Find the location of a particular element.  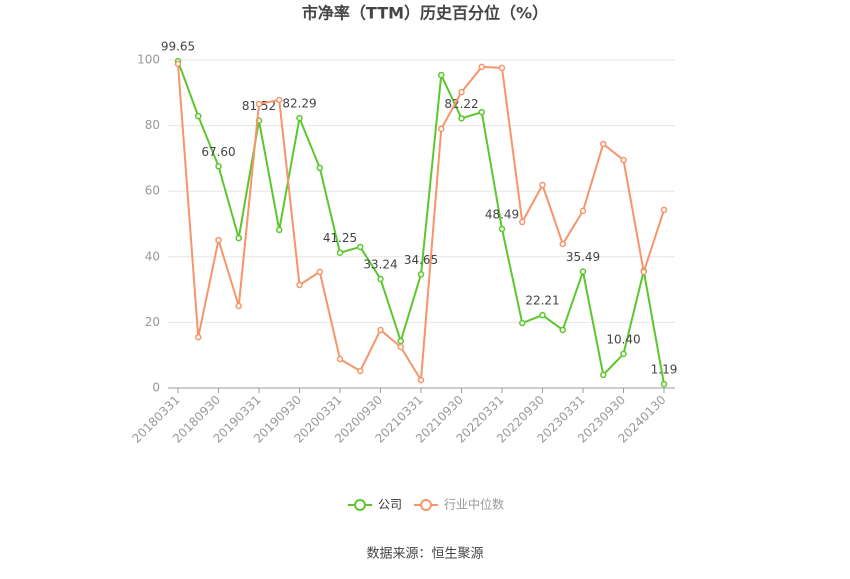

data-label: 82.22 is located at coordinates (461, 104).